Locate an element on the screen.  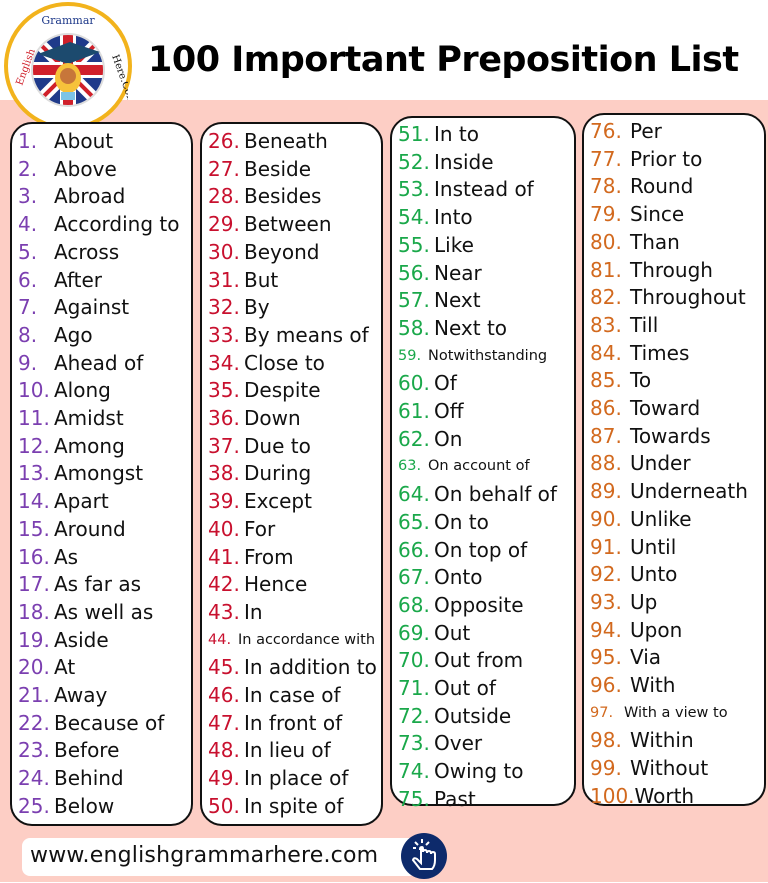
item-text: Underneath is located at coordinates (689, 491).